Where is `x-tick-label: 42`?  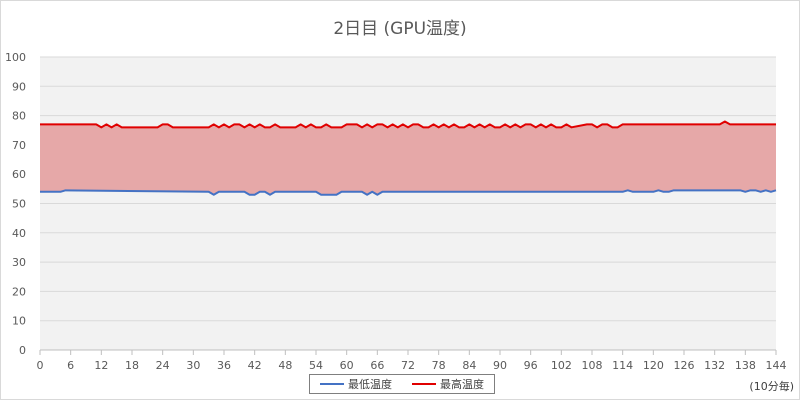
x-tick-label: 42 is located at coordinates (255, 365).